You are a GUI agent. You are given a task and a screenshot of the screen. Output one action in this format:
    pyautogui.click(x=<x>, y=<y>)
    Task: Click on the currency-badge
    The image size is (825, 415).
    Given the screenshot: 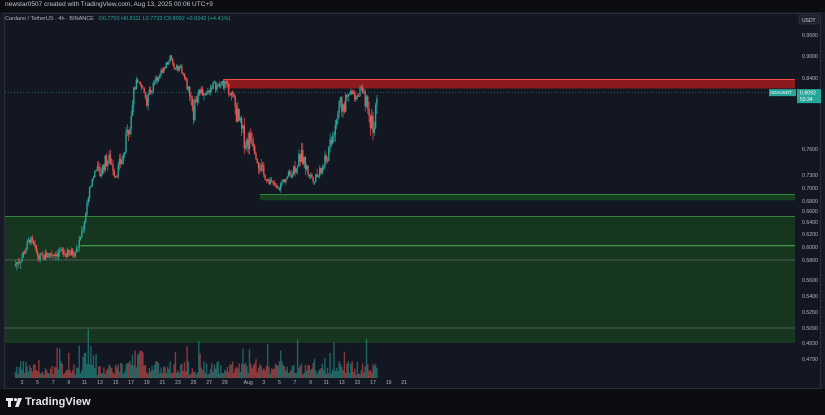 What is the action you would take?
    pyautogui.click(x=809, y=19)
    